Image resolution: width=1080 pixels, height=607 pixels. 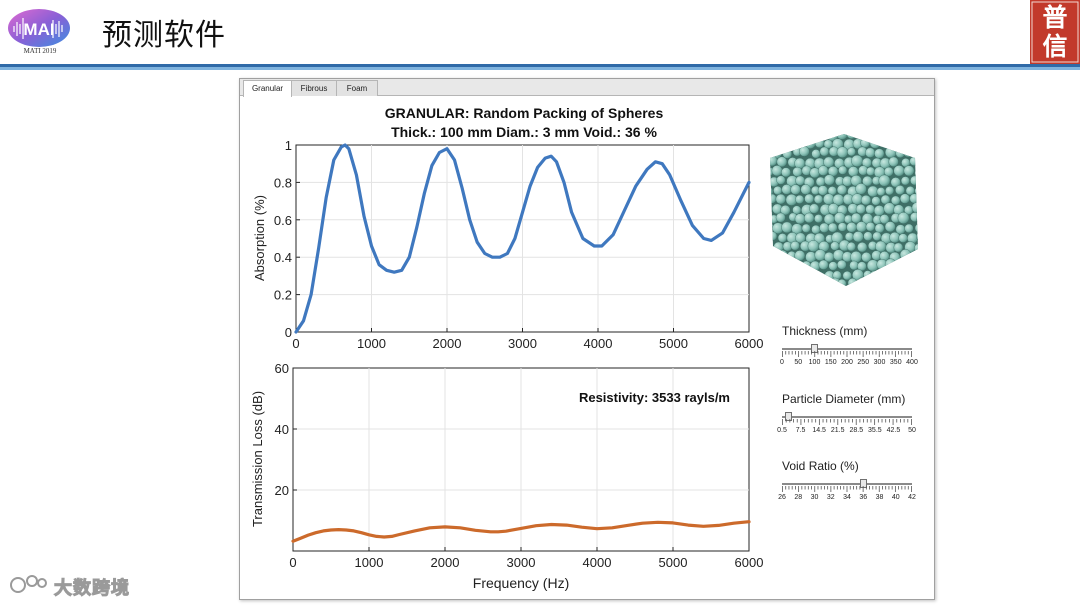 What do you see at coordinates (844, 210) in the screenshot?
I see `granular-sample-image` at bounding box center [844, 210].